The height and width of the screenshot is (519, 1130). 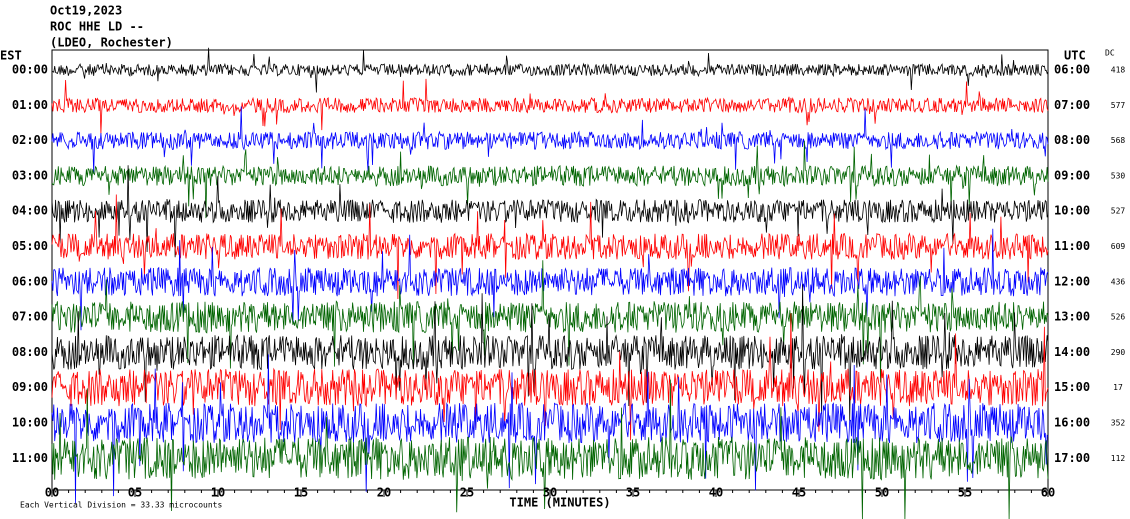 I want to click on x-tick-label: 60, so click(x=1048, y=493).